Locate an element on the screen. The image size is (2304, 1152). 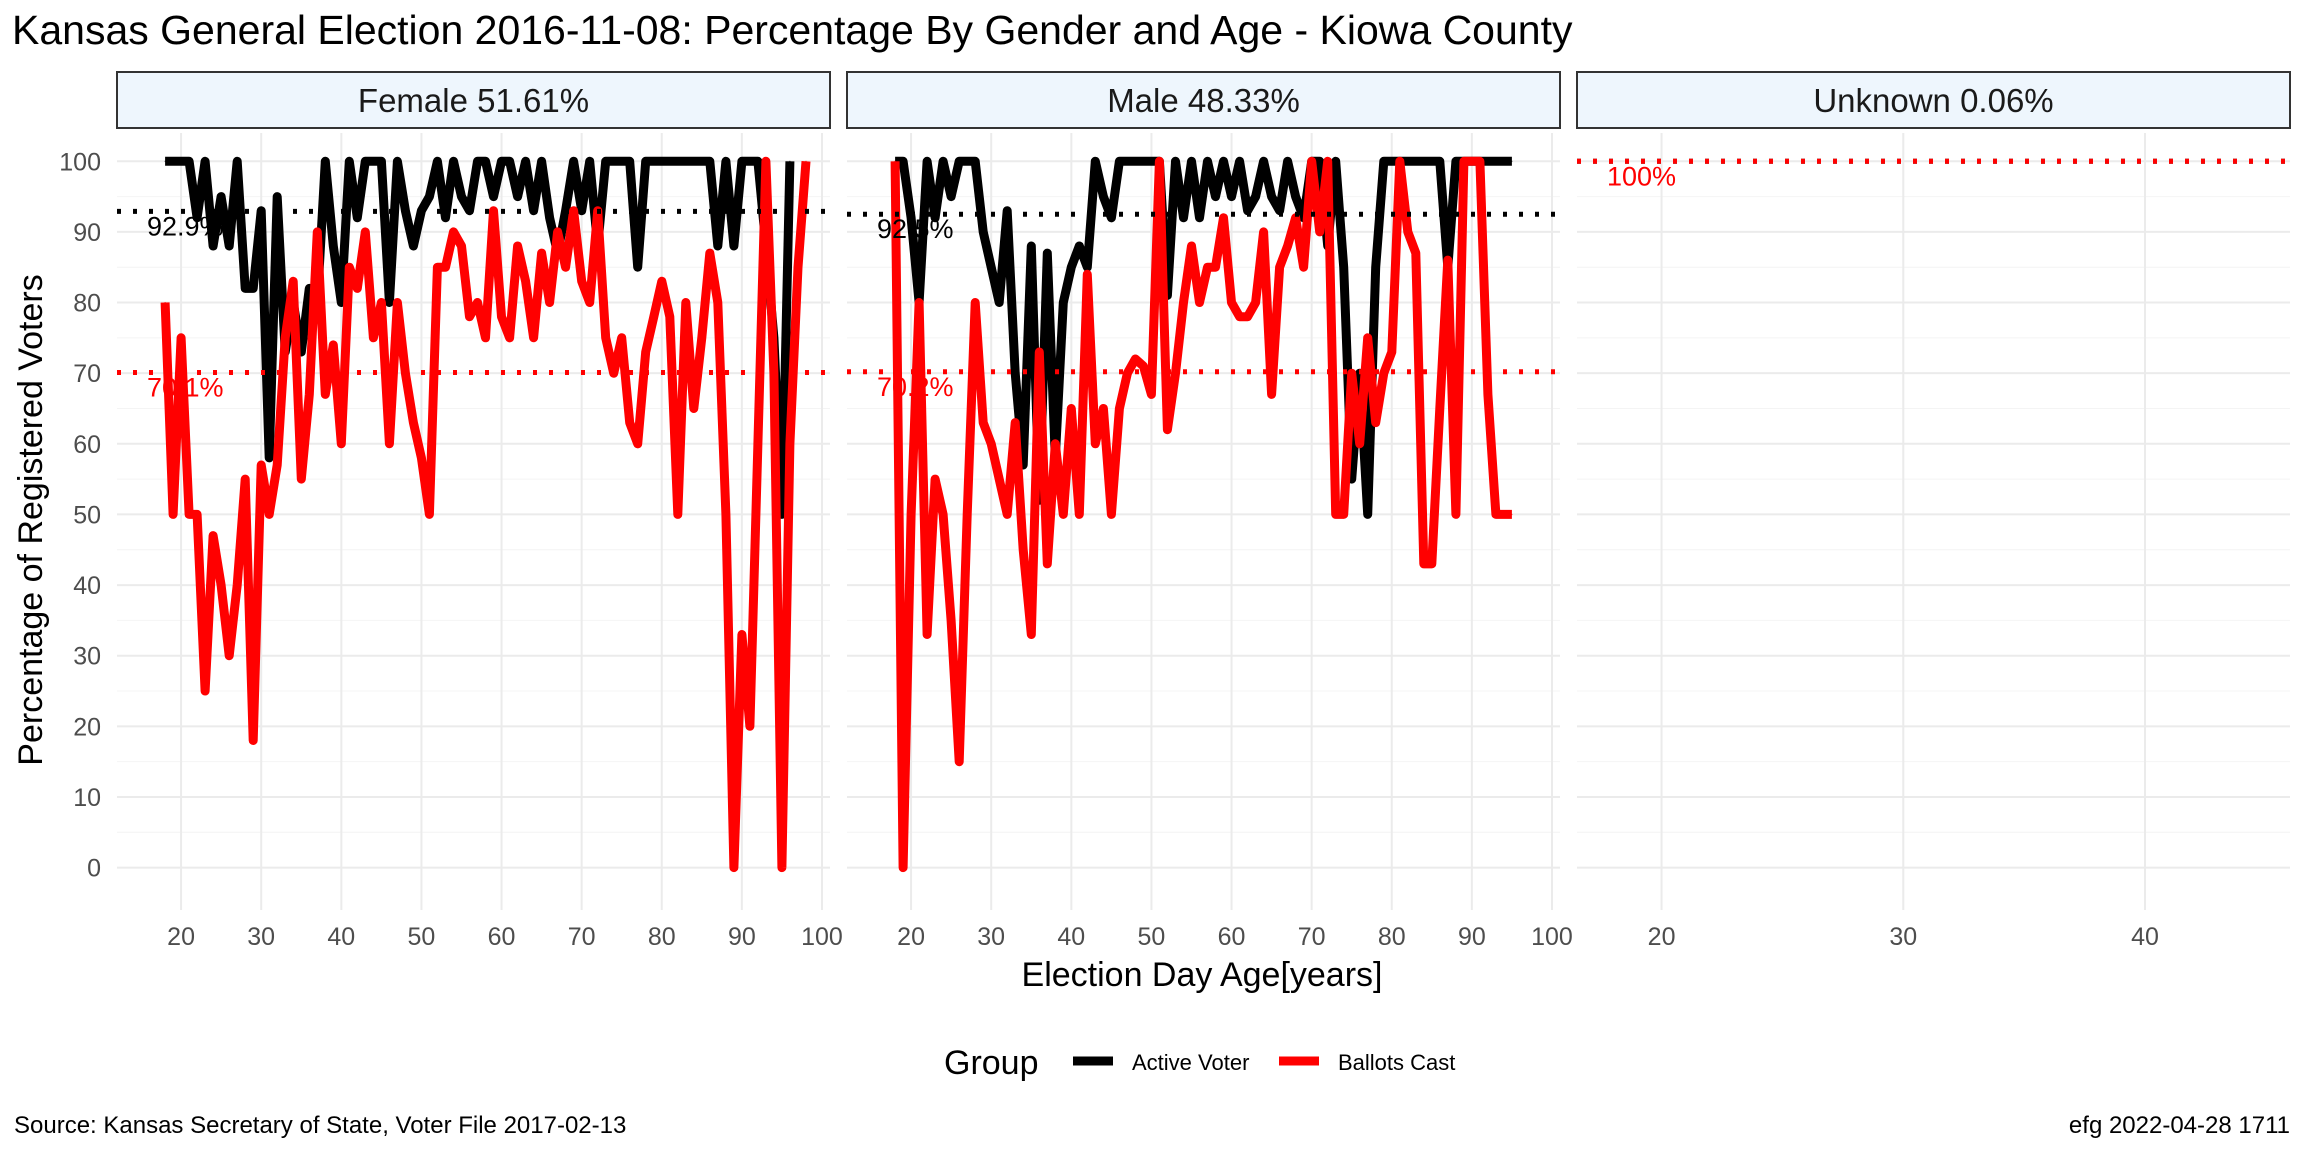
legend-label-ballots-cast: Ballots Cast is located at coordinates (1396, 1062).